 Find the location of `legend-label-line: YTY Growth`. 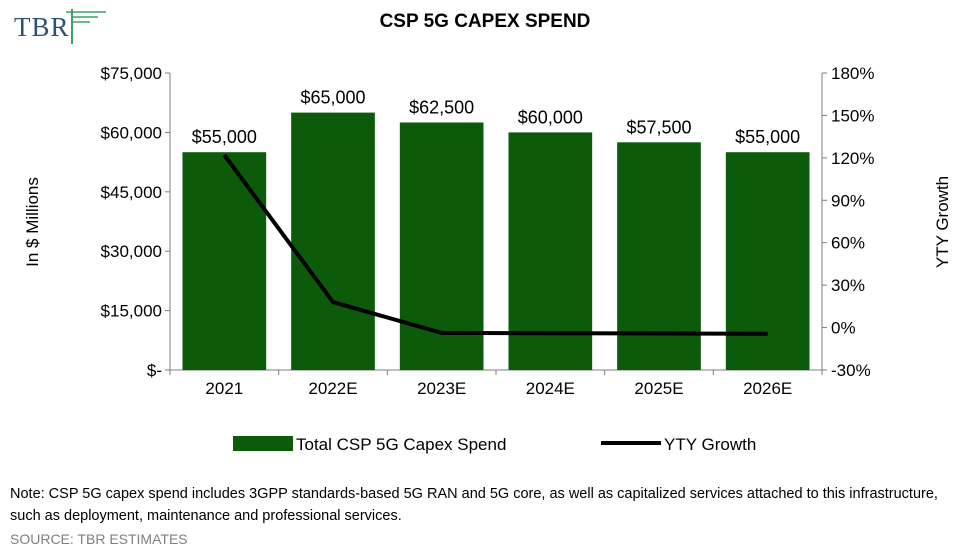

legend-label-line: YTY Growth is located at coordinates (710, 444).